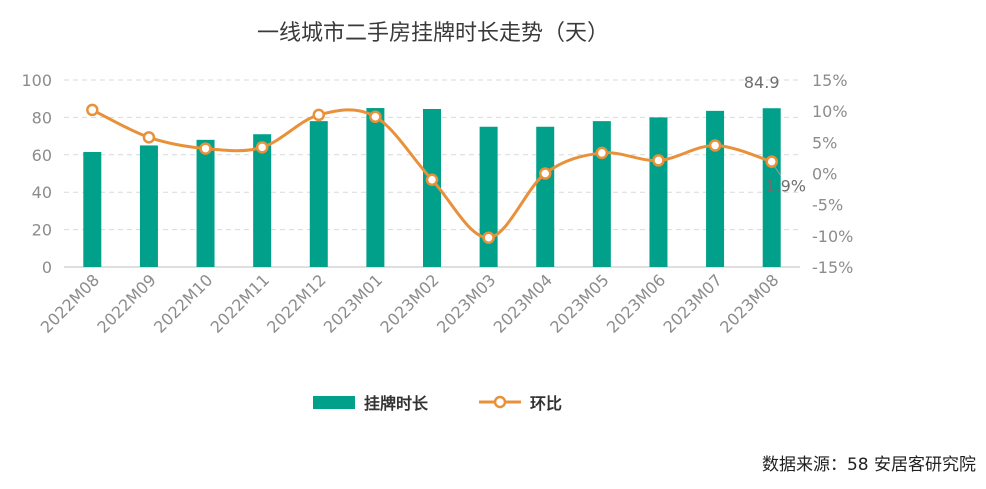 The width and height of the screenshot is (986, 489). Describe the element at coordinates (830, 80) in the screenshot. I see `right-tick-label: 15%` at that location.